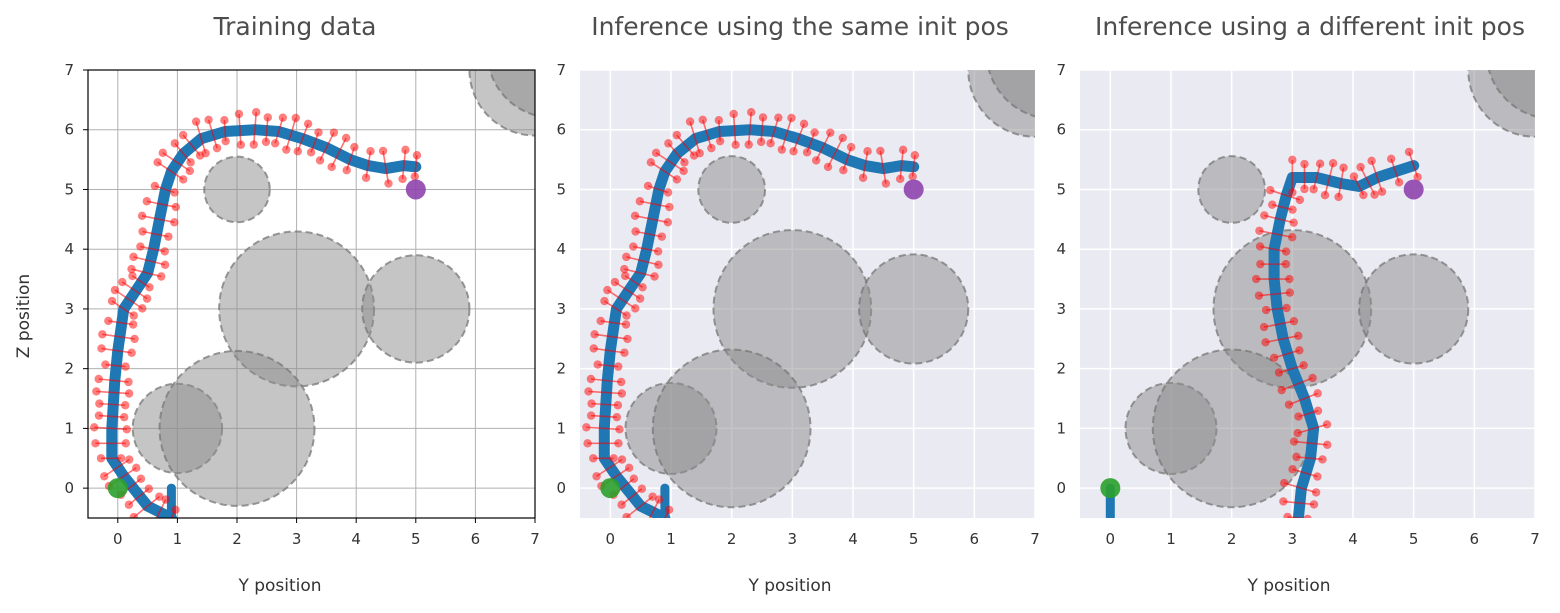 This screenshot has width=1560, height=613. I want to click on panel-1-xlabel: Y position, so click(280, 586).